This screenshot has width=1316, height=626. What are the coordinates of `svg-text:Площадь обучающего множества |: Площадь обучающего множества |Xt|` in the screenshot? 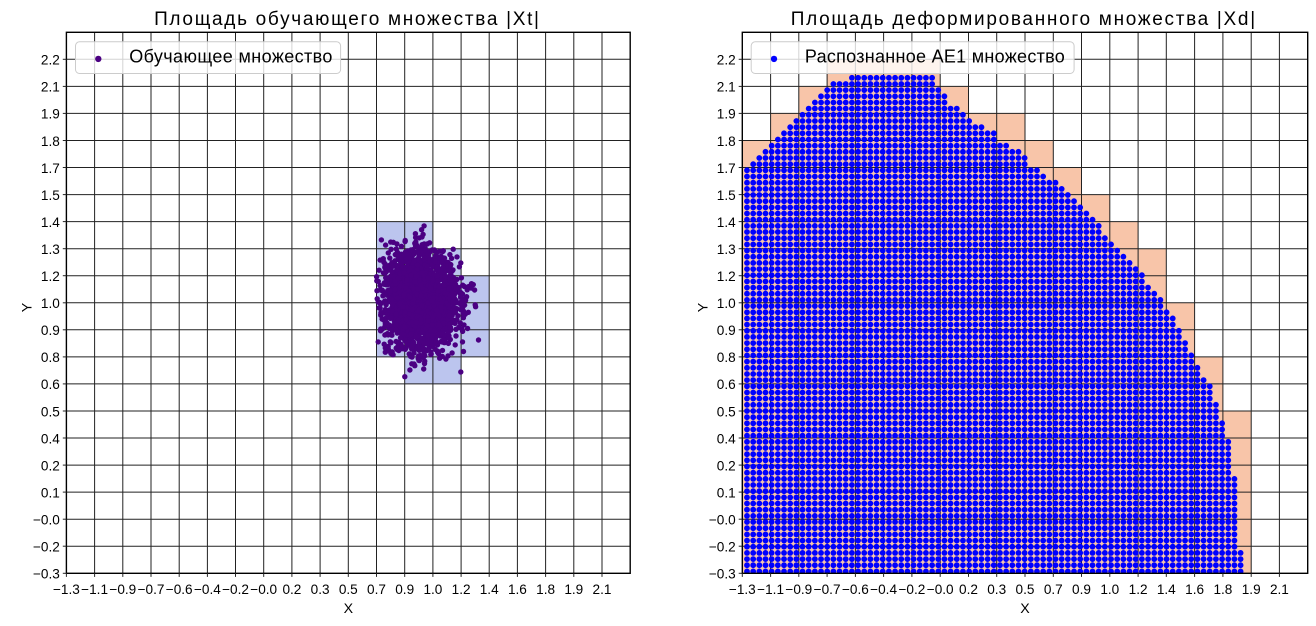 It's located at (347, 19).